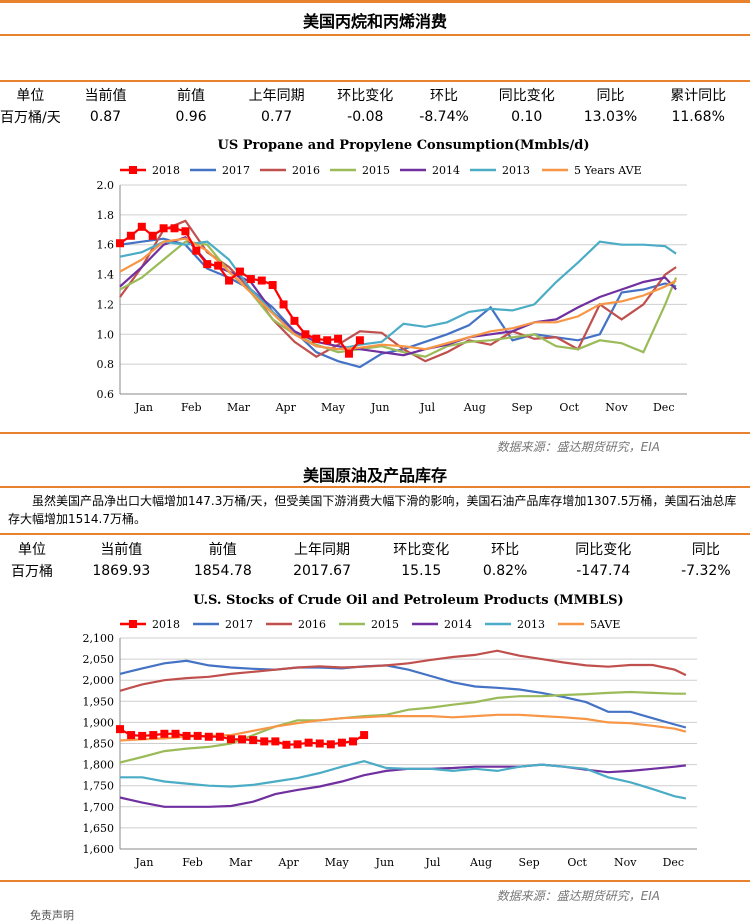 Image resolution: width=750 pixels, height=923 pixels. I want to click on metric-value: -0.08, so click(365, 117).